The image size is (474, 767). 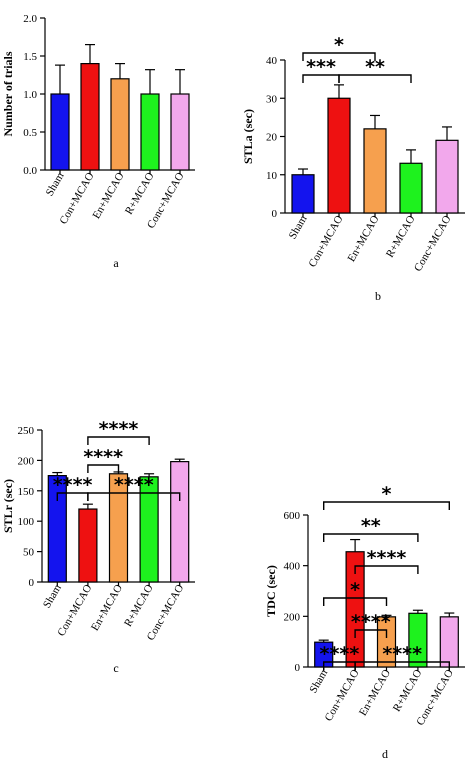 I want to click on y-tick-label: 40, so click(x=272, y=61).